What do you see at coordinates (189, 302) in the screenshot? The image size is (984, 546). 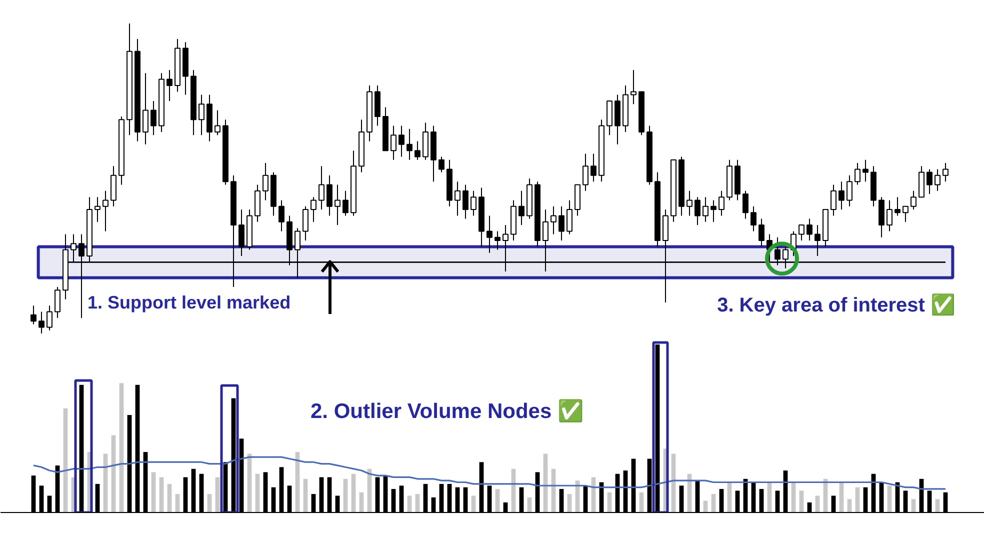 I see `annotation: 1. Support level marked` at bounding box center [189, 302].